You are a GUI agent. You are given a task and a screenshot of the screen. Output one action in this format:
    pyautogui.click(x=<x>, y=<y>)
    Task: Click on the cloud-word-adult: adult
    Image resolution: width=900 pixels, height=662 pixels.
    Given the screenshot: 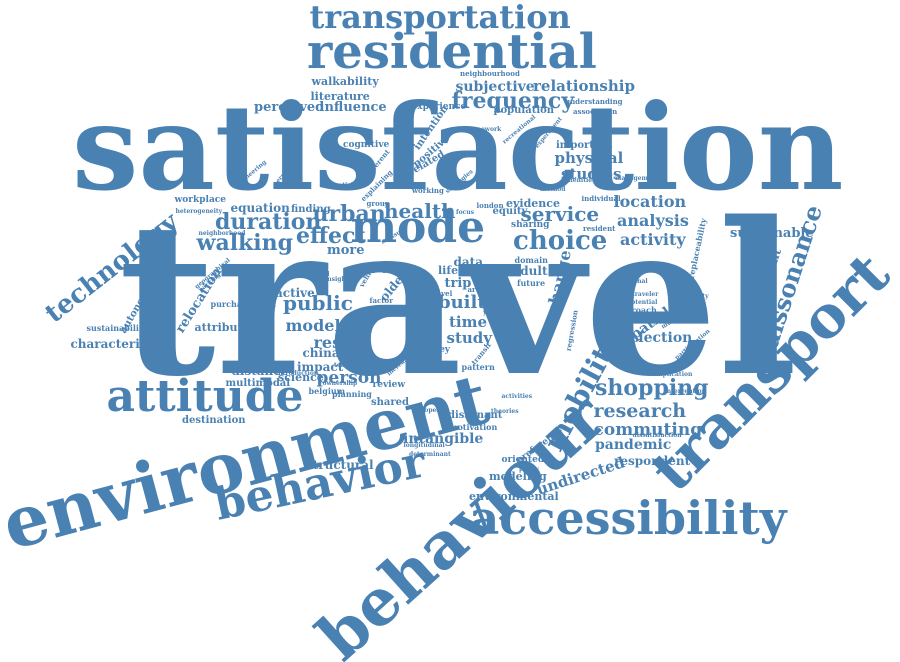 What is the action you would take?
    pyautogui.click(x=530, y=271)
    